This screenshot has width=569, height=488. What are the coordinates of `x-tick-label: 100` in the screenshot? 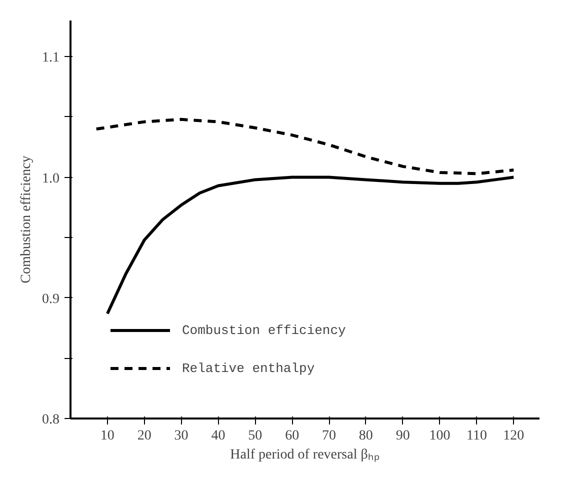 It's located at (439, 436).